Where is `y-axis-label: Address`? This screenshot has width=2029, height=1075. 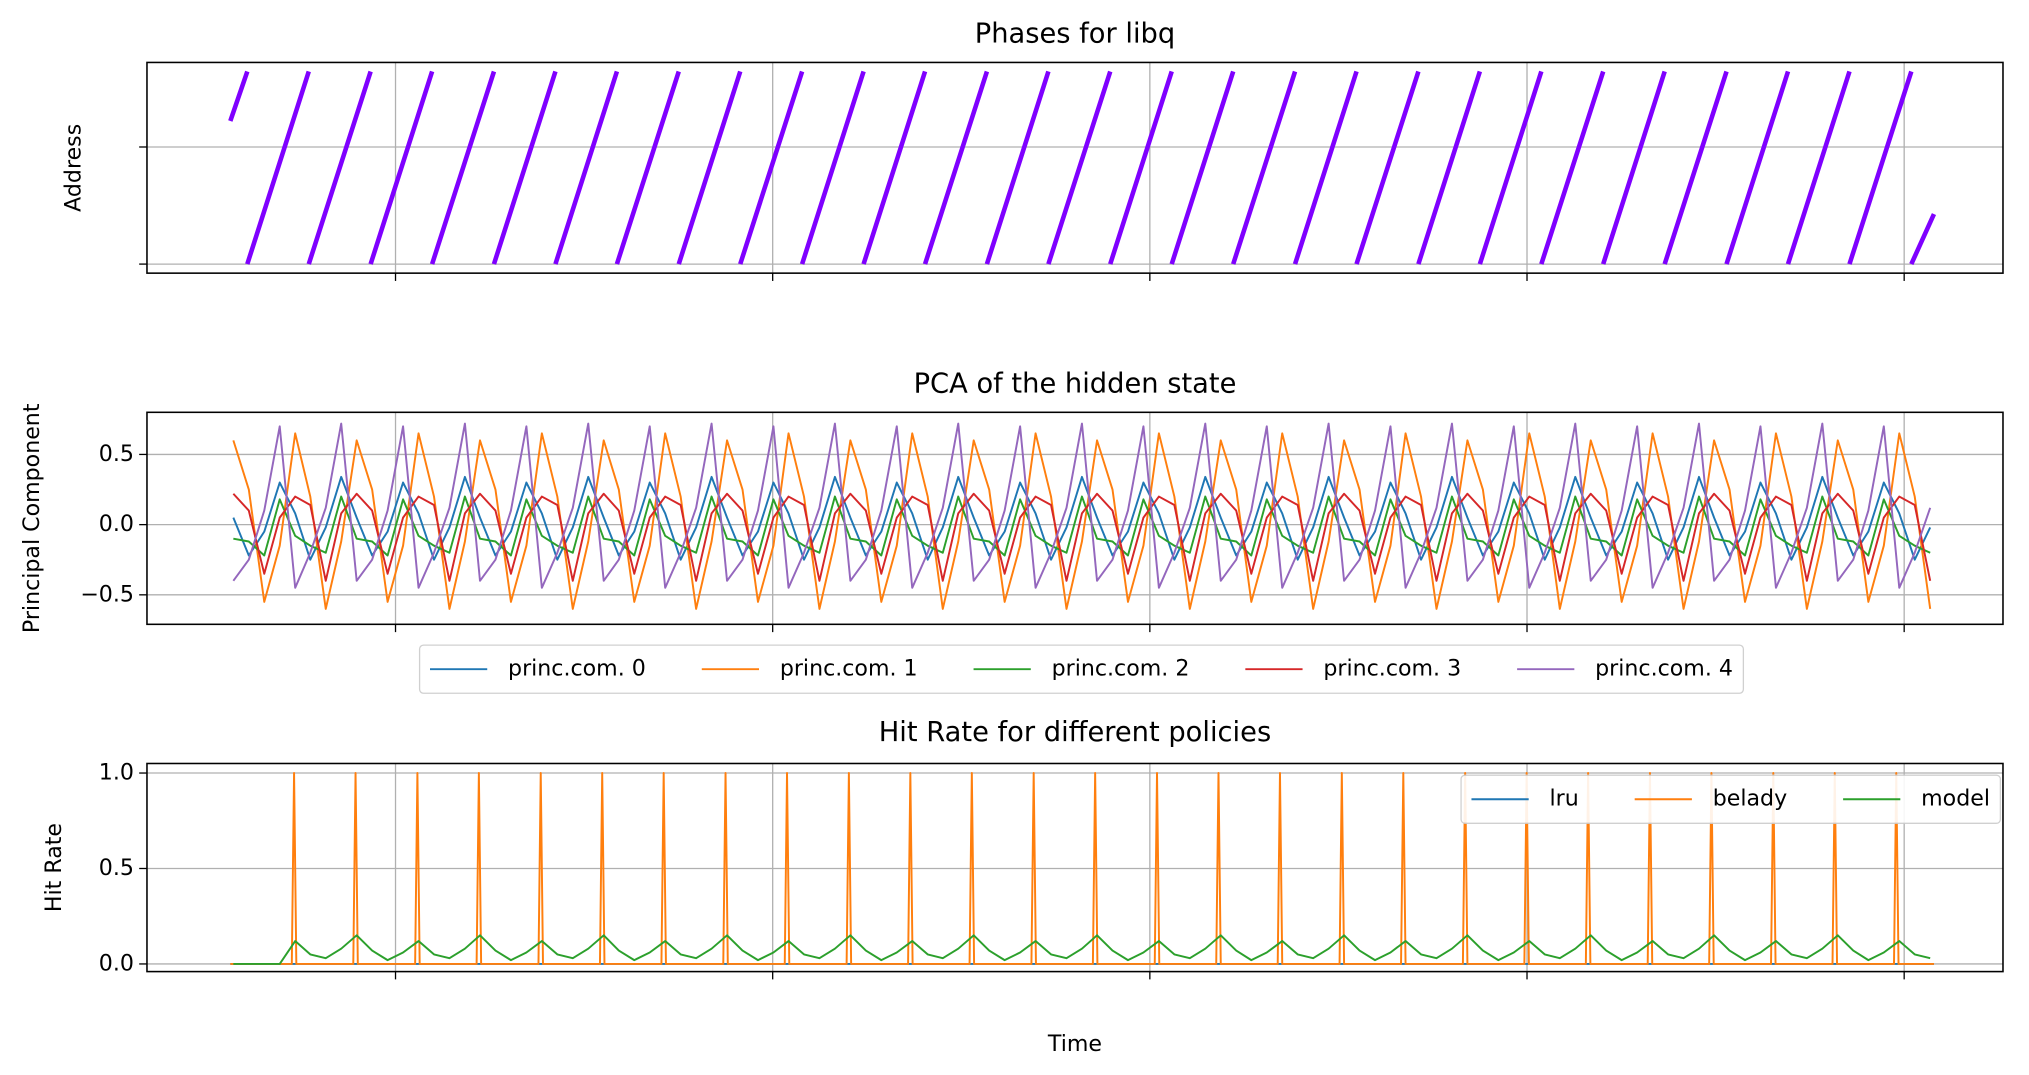 y-axis-label: Address is located at coordinates (74, 168).